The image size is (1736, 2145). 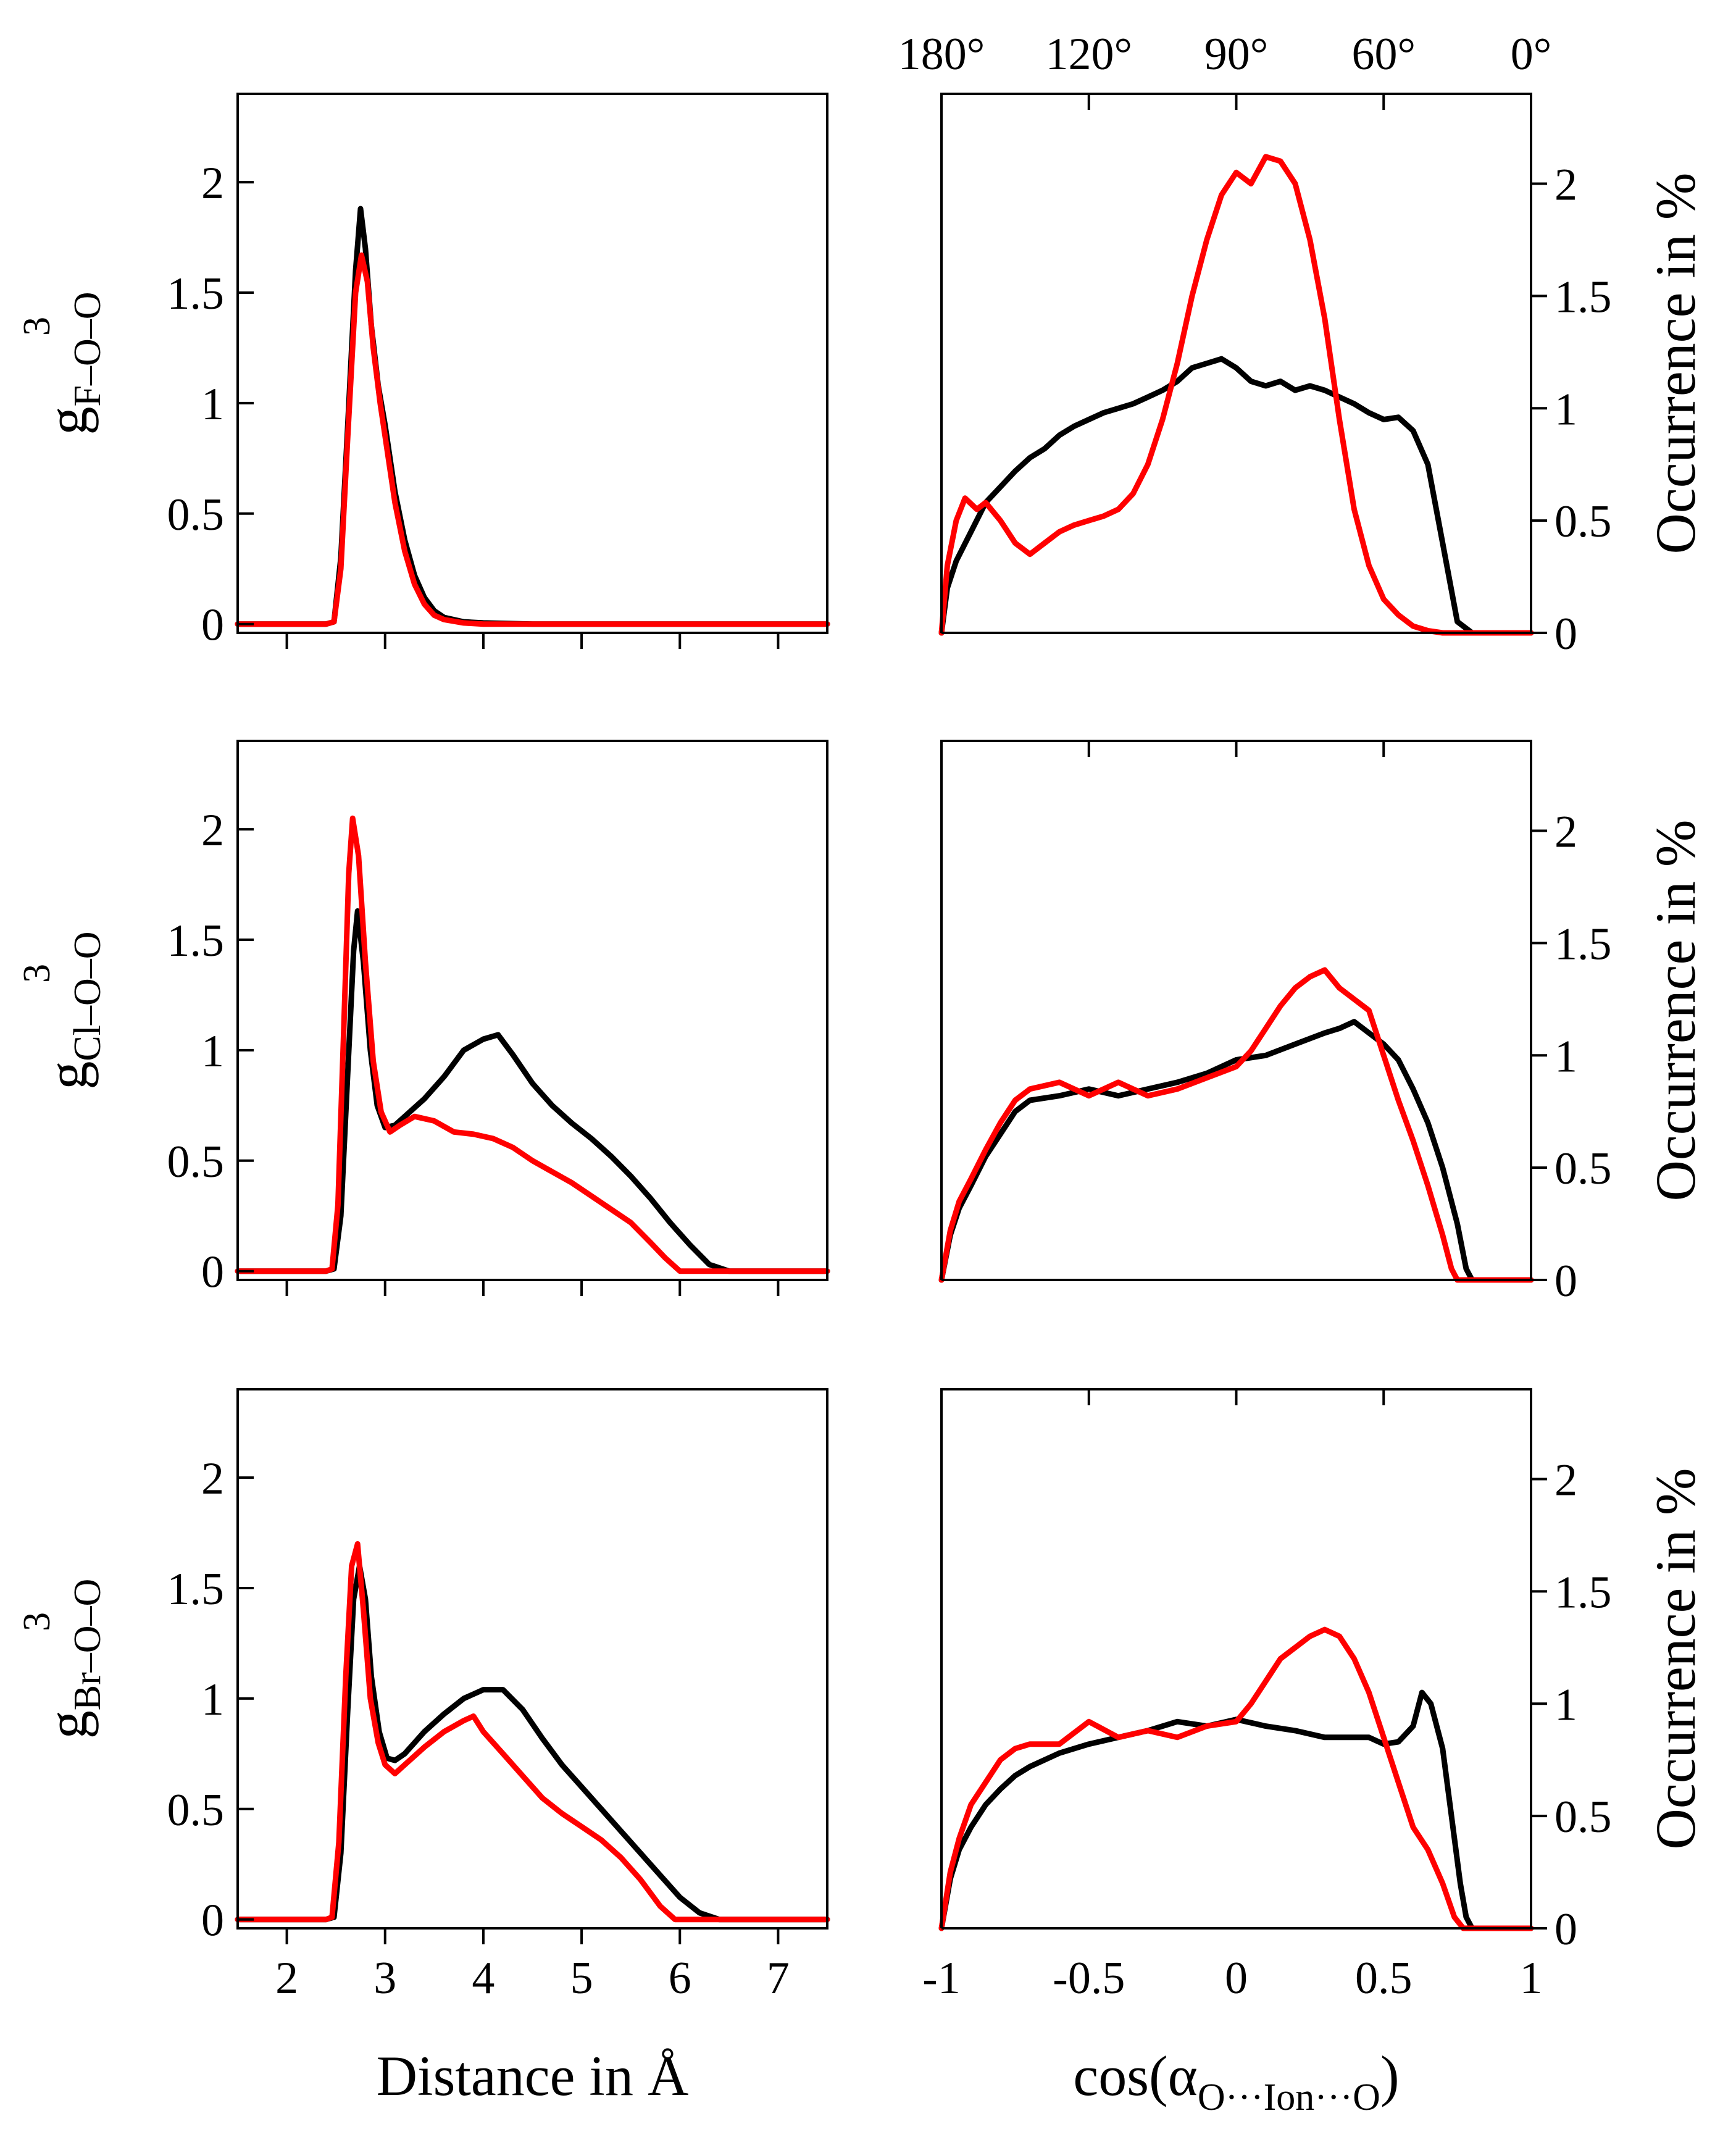 What do you see at coordinates (196, 941) in the screenshot?
I see `y-tick-label-rdf-Cl: 1.5` at bounding box center [196, 941].